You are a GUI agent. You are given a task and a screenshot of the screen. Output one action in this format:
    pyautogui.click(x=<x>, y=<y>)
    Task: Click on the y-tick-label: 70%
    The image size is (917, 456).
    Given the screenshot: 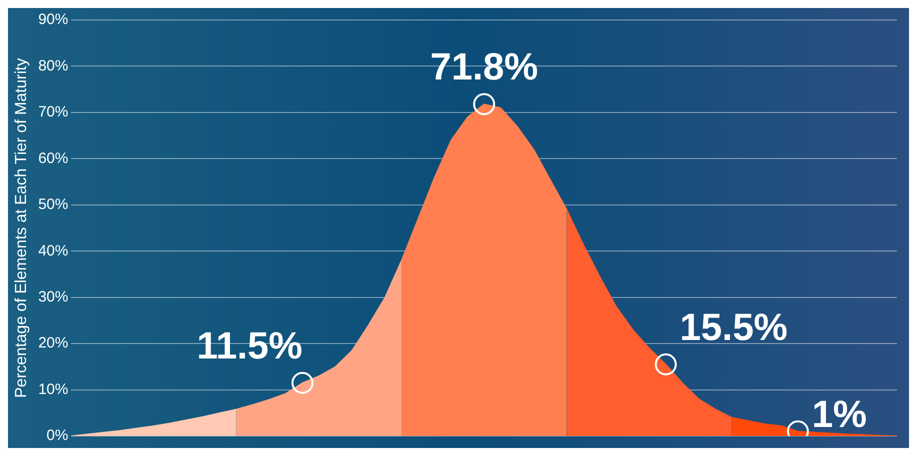 What is the action you would take?
    pyautogui.click(x=53, y=112)
    